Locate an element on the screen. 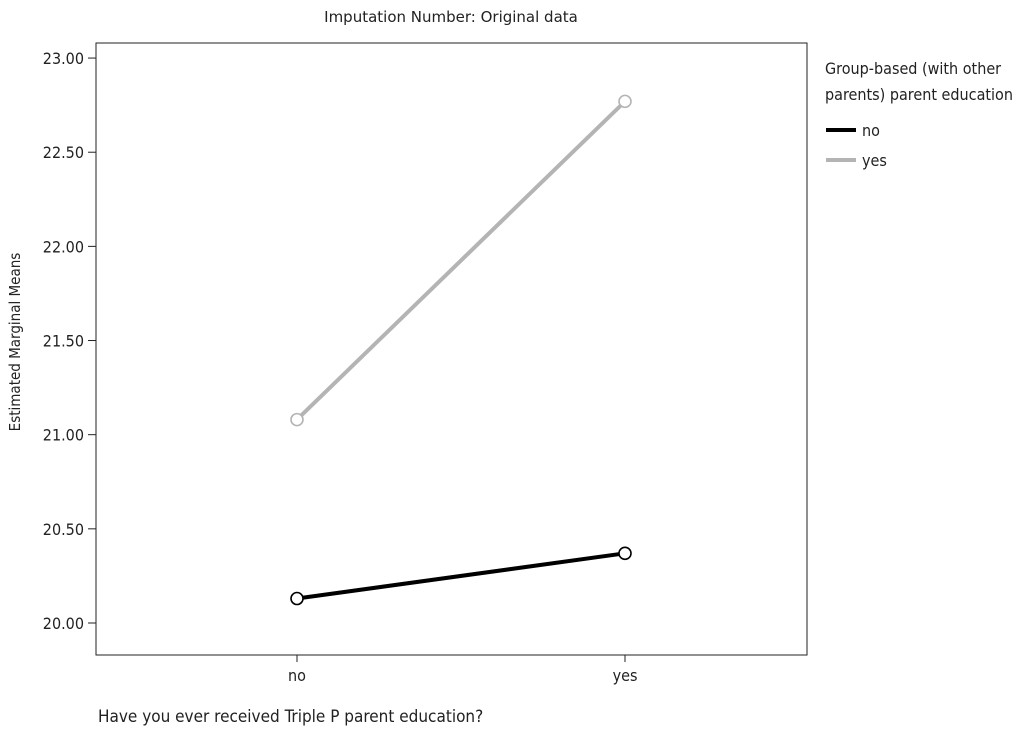 This screenshot has height=736, width=1036. y-tick-label: 23.00 is located at coordinates (63, 58).